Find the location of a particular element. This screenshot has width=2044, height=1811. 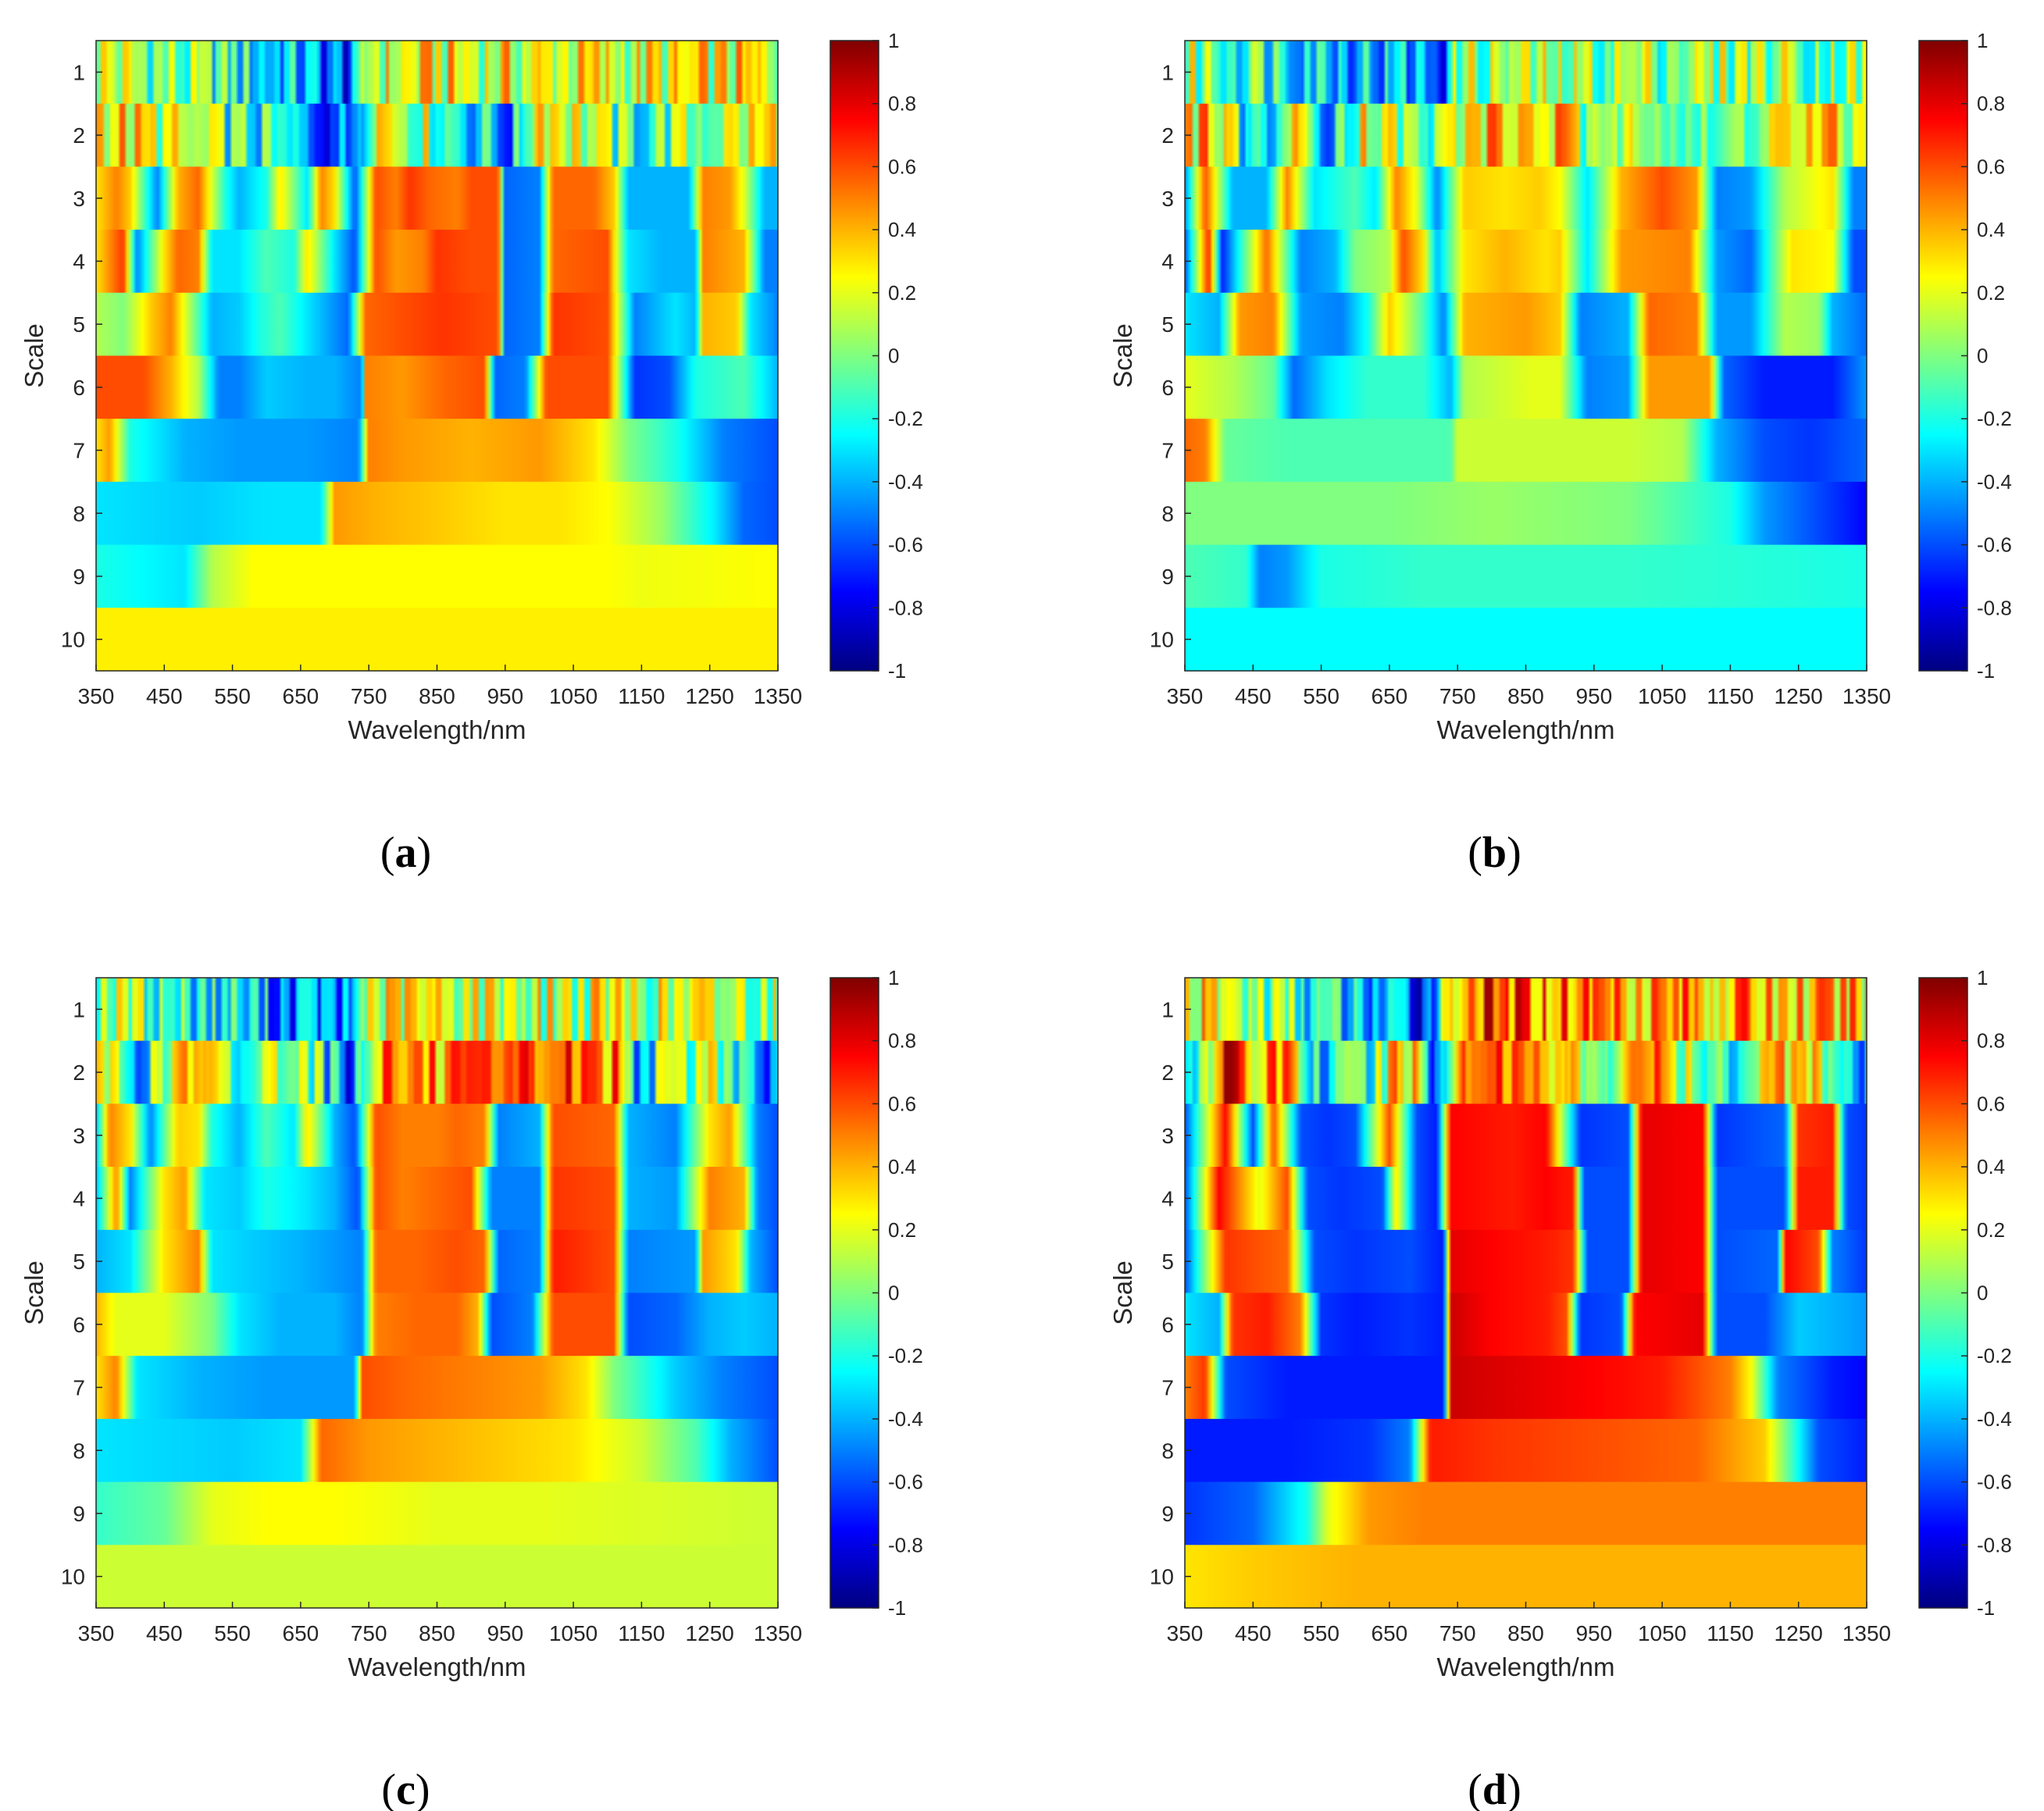

colorbar-tick-label: 0 is located at coordinates (1982, 1293).